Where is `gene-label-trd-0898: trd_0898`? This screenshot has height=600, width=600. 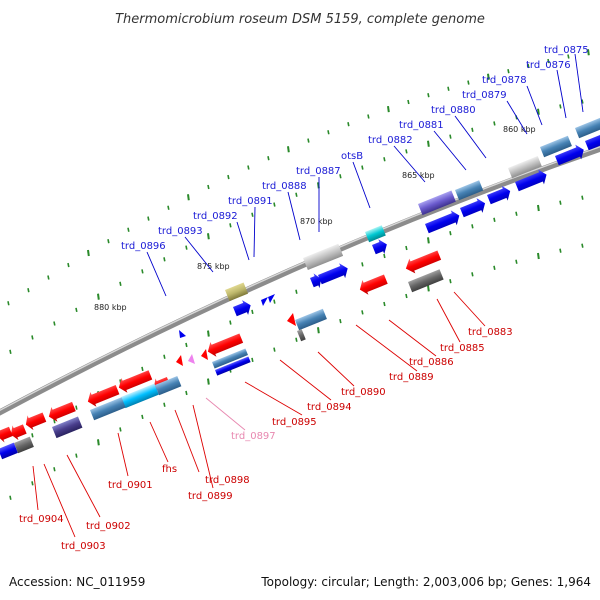 gene-label-trd-0898: trd_0898 is located at coordinates (227, 480).